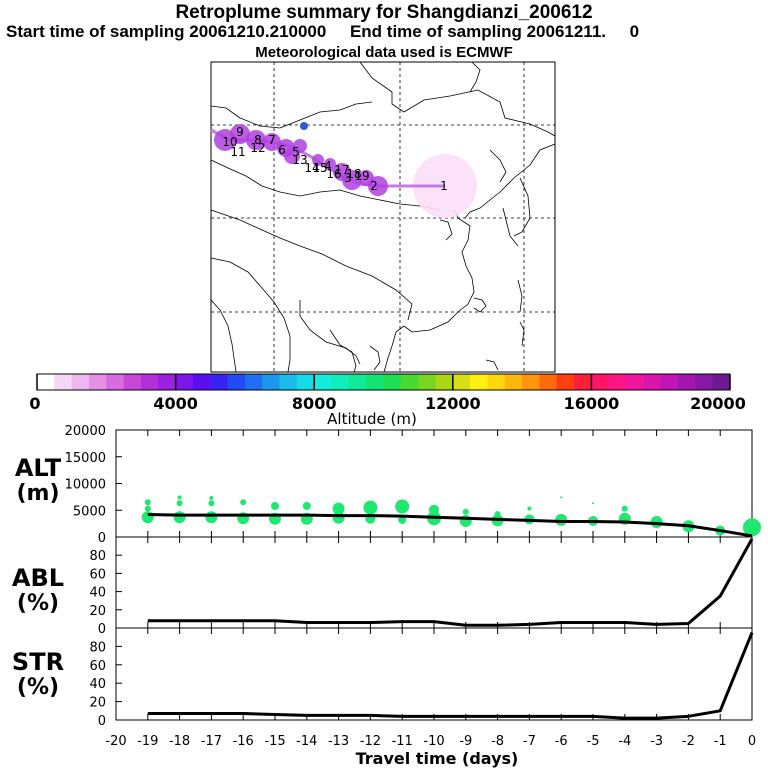 This screenshot has height=768, width=768. What do you see at coordinates (437, 758) in the screenshot?
I see `x-axis-label: Travel time (days)` at bounding box center [437, 758].